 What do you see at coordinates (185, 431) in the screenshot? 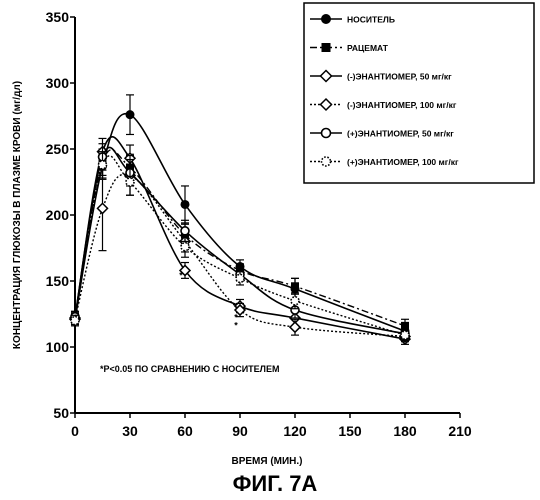
I see `x-tick-label: 60` at bounding box center [185, 431].